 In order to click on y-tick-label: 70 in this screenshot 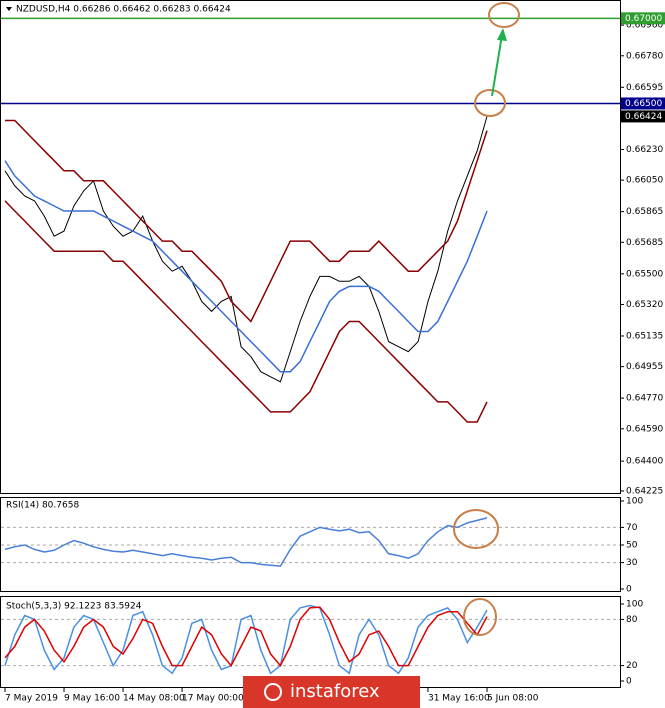, I will do `click(632, 528)`.